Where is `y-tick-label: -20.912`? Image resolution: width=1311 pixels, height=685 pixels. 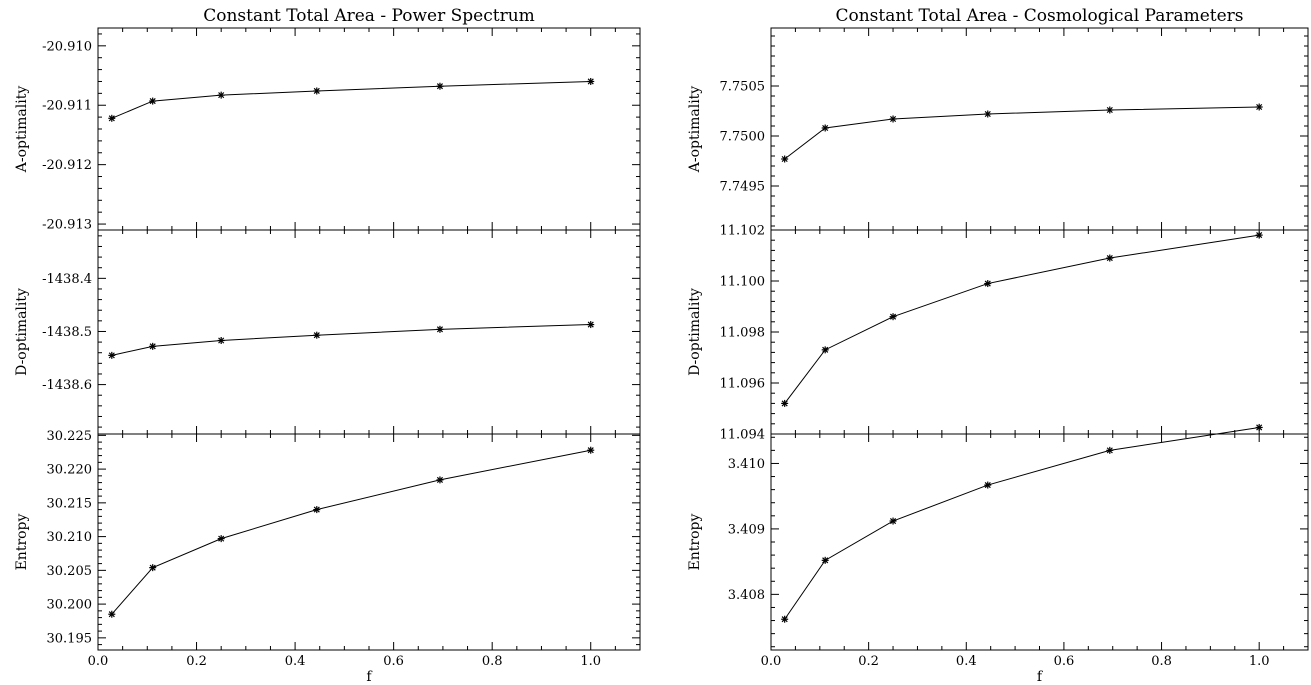 y-tick-label: -20.912 is located at coordinates (67, 165).